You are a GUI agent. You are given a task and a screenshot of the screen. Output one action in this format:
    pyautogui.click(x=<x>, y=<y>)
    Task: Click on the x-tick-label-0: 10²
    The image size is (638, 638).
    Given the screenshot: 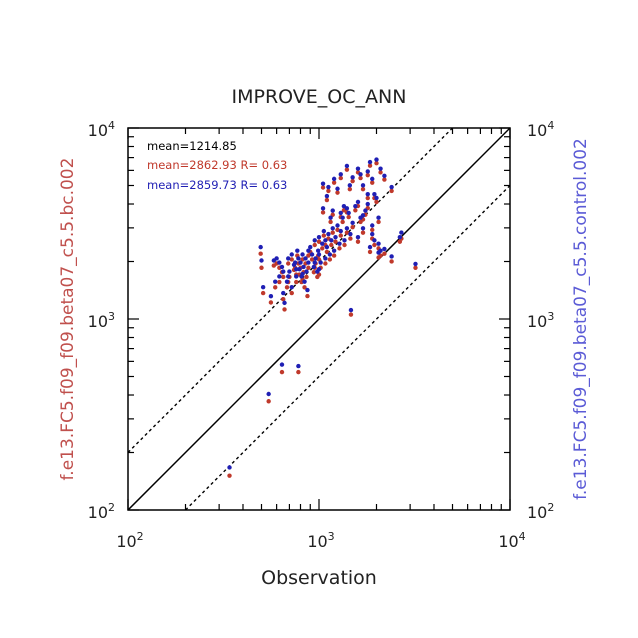 What is the action you would take?
    pyautogui.click(x=129, y=540)
    